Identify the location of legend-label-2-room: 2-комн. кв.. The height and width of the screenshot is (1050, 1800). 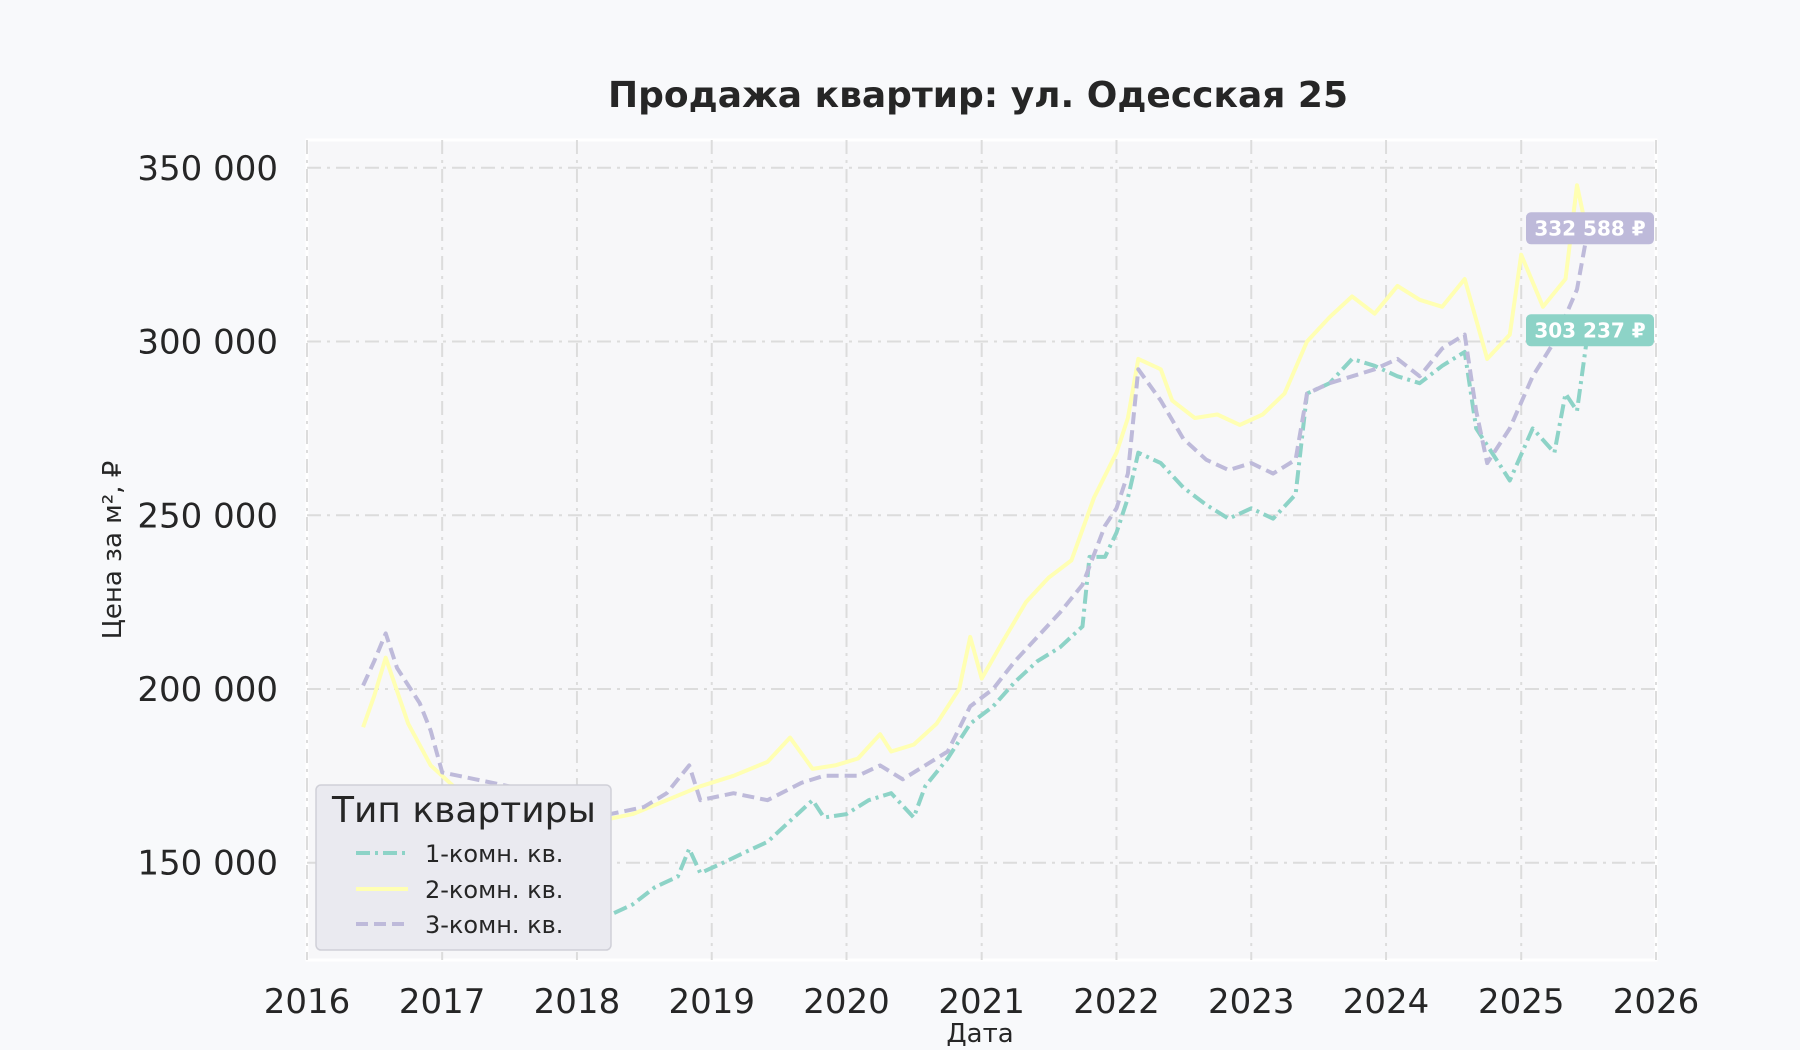
(494, 890).